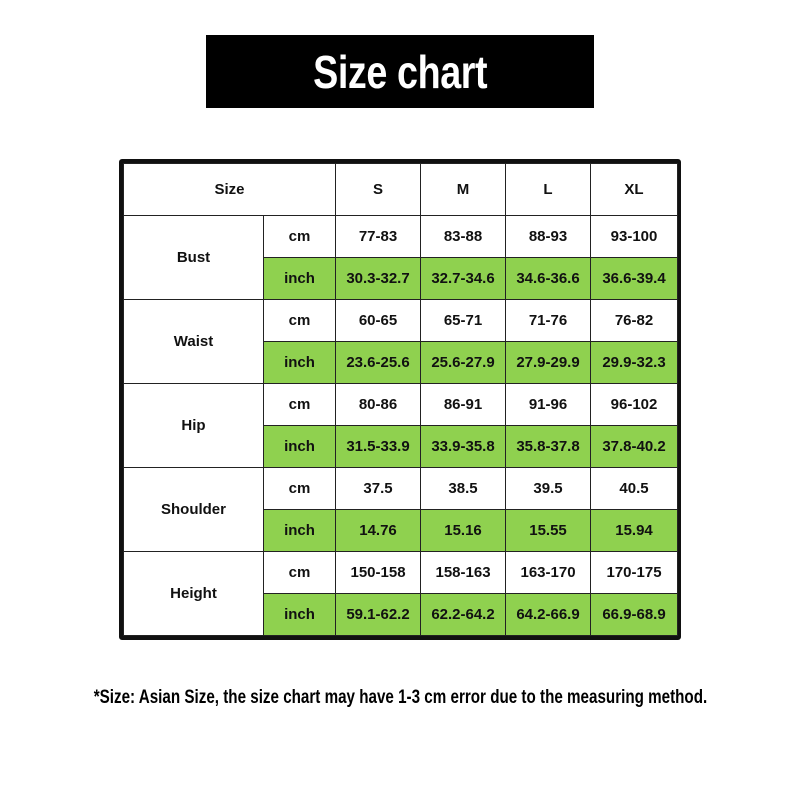  Describe the element at coordinates (378, 614) in the screenshot. I see `table-cell: 59.1-62.2` at that location.